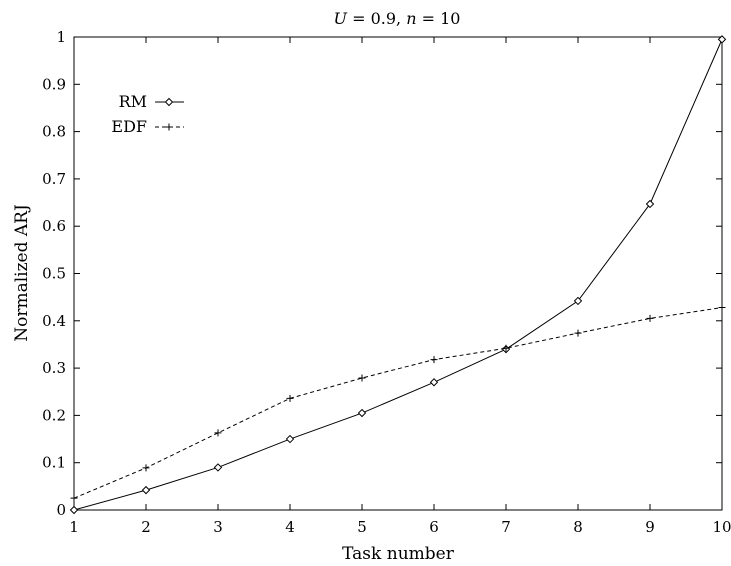  I want to click on x-axis-title: Task number, so click(398, 554).